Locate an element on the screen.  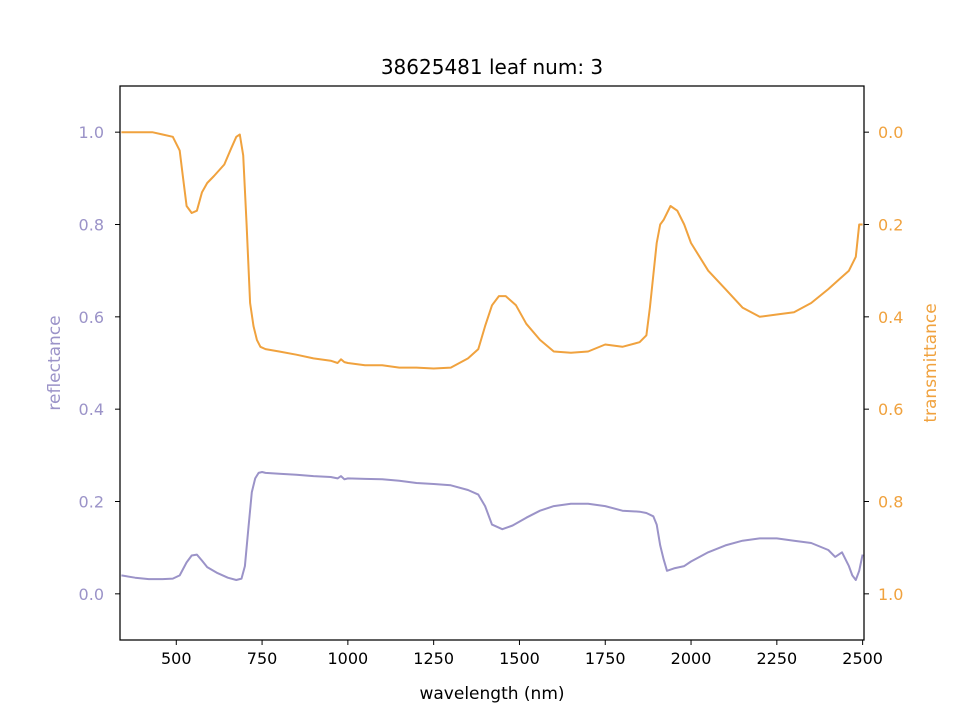
x-tick-label: 750 is located at coordinates (262, 658).